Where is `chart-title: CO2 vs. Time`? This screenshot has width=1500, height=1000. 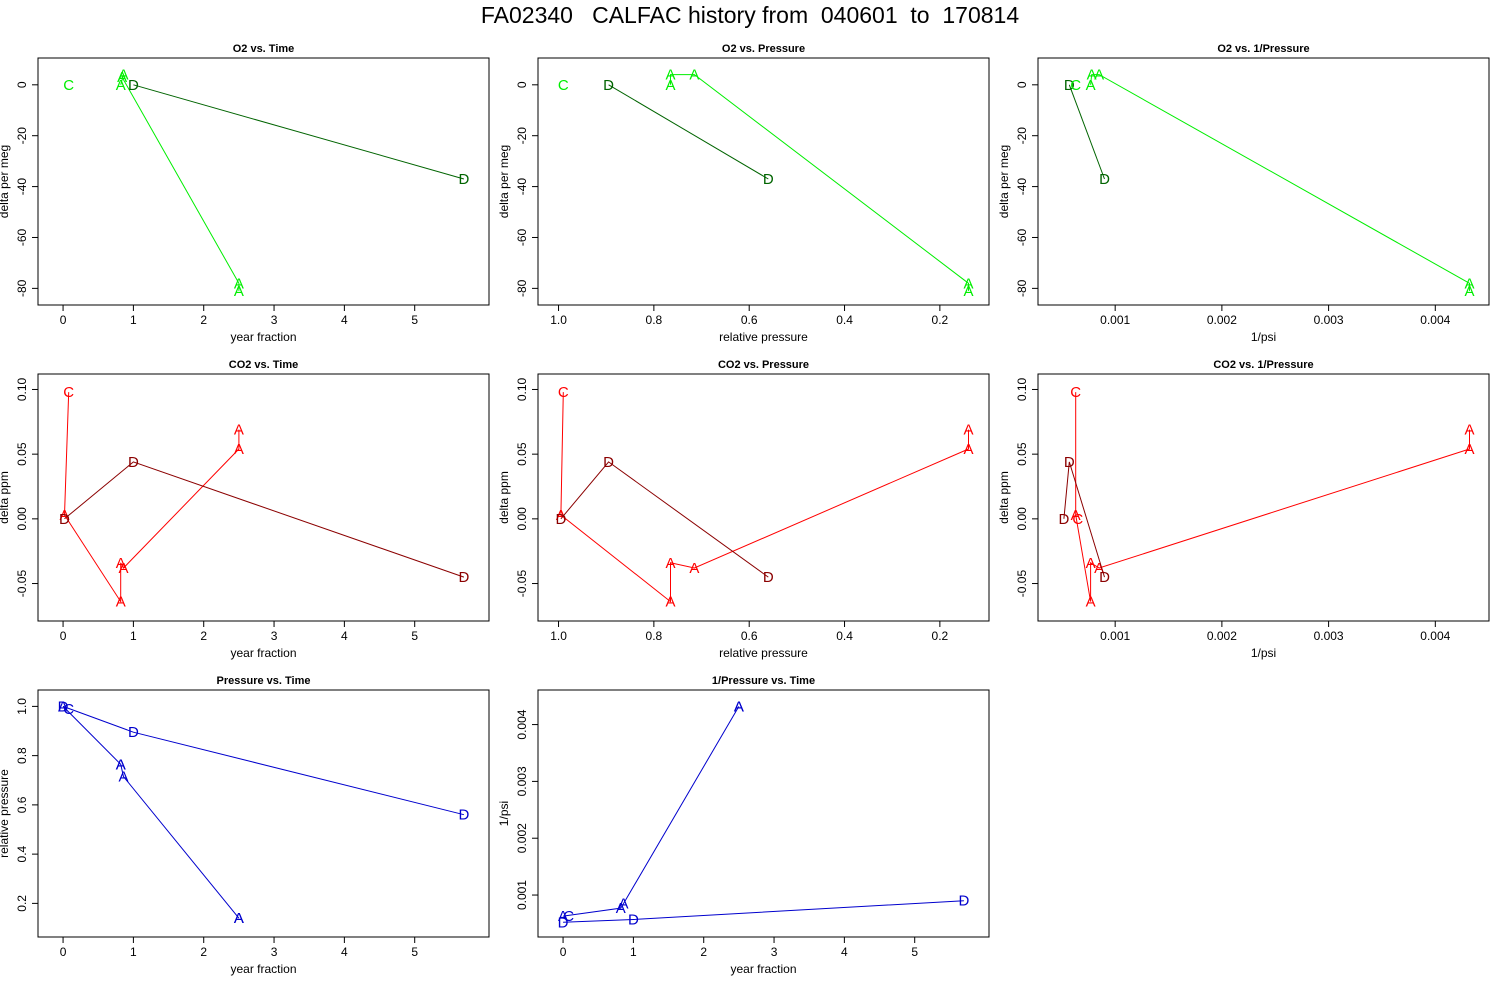
chart-title: CO2 vs. Time is located at coordinates (264, 365).